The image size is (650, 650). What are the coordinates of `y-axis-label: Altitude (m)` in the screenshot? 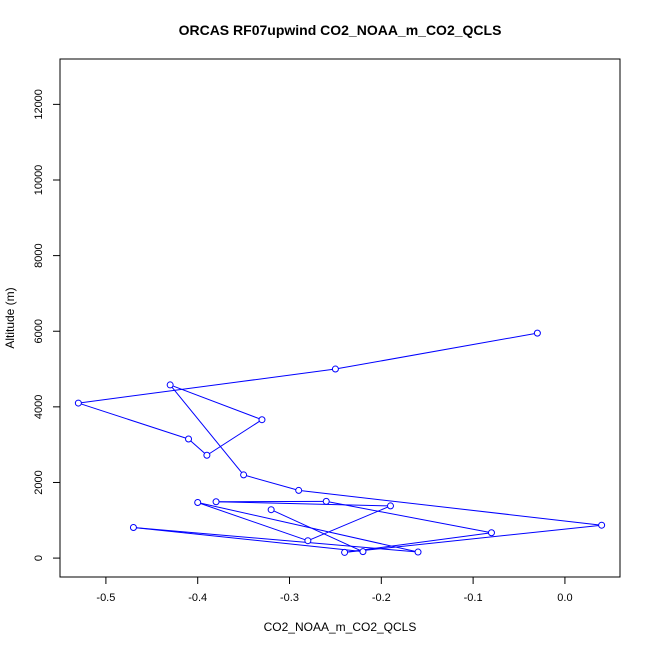 It's located at (10, 317).